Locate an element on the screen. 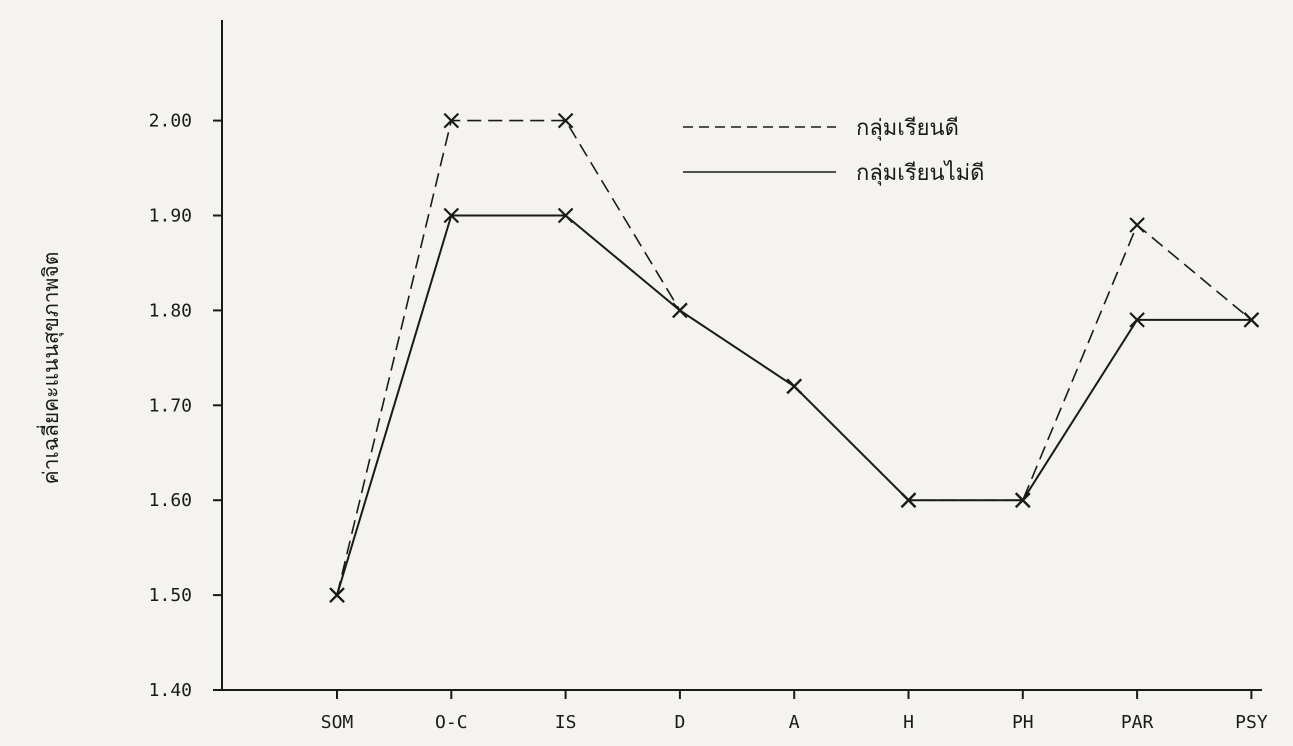 The image size is (1293, 746). x-tick-label: A is located at coordinates (794, 722).